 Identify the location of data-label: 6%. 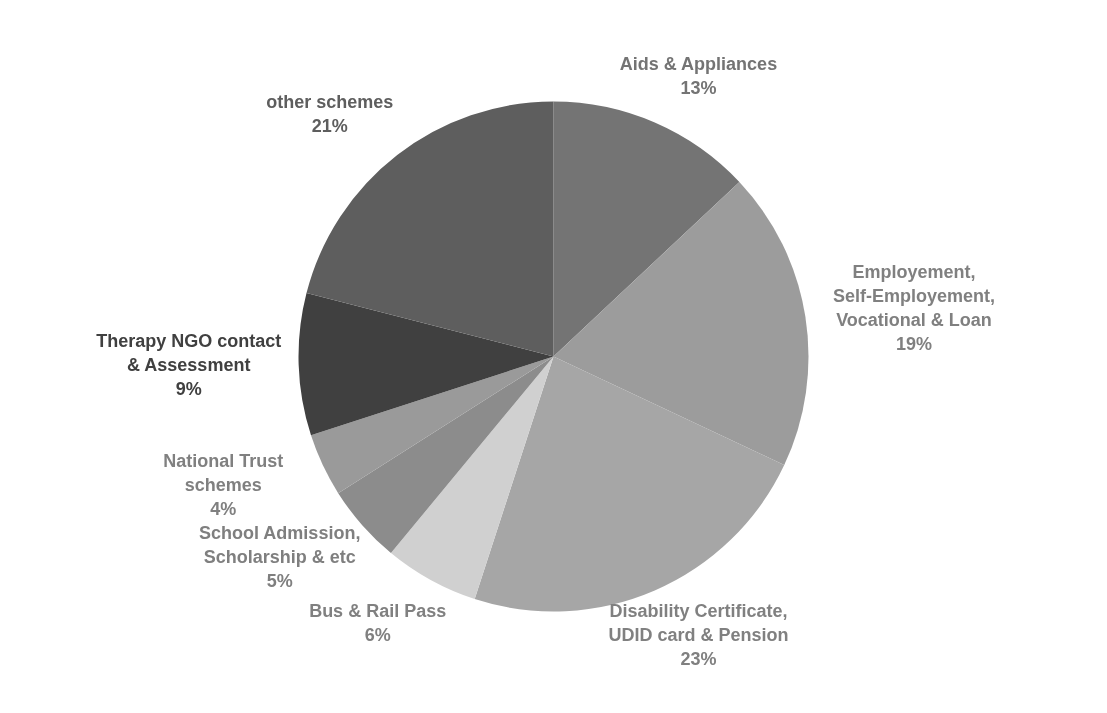
(377, 634).